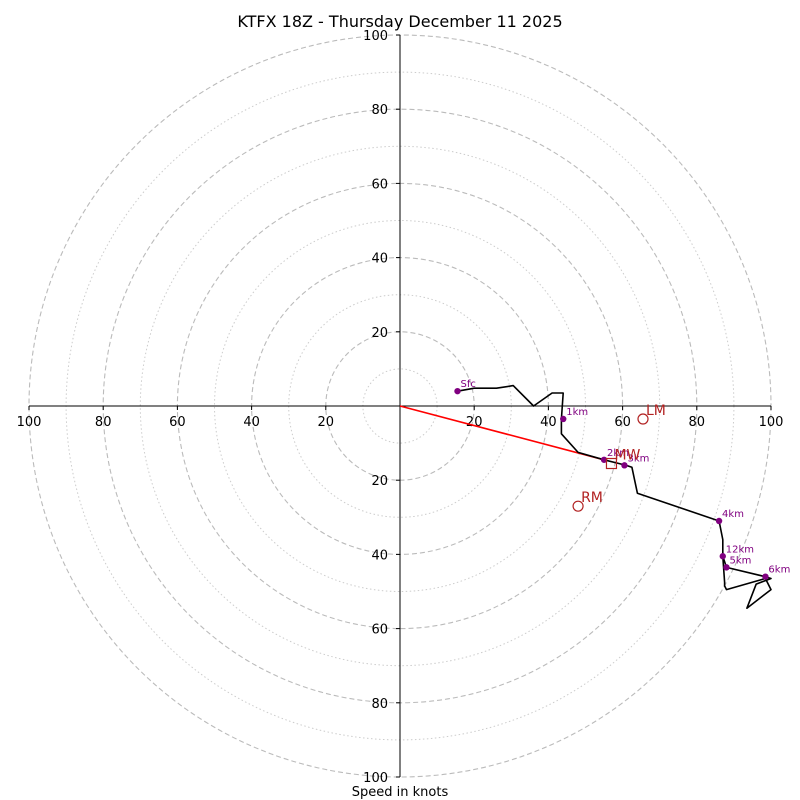 The height and width of the screenshot is (800, 800). I want to click on mean-wind-marker, so click(611, 463).